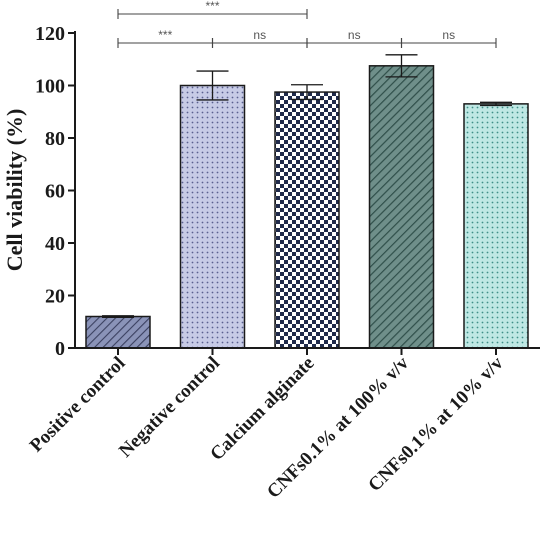 This screenshot has height=535, width=550. What do you see at coordinates (55, 139) in the screenshot?
I see `y-tick-label: 80` at bounding box center [55, 139].